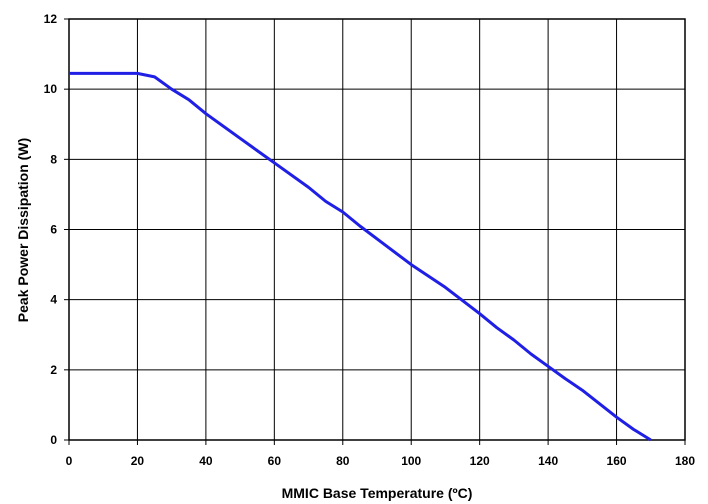 This screenshot has width=708, height=504. What do you see at coordinates (53, 230) in the screenshot?
I see `y-tick-label: 6` at bounding box center [53, 230].